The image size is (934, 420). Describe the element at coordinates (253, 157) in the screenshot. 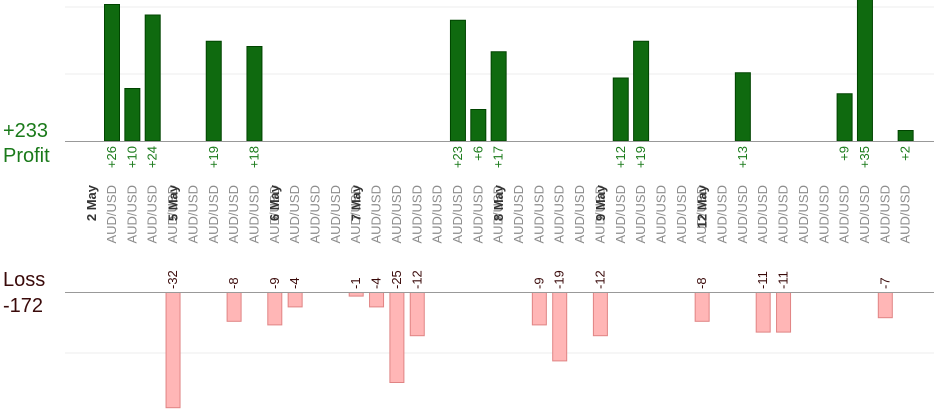

I see `profit-value-label: +18` at that location.